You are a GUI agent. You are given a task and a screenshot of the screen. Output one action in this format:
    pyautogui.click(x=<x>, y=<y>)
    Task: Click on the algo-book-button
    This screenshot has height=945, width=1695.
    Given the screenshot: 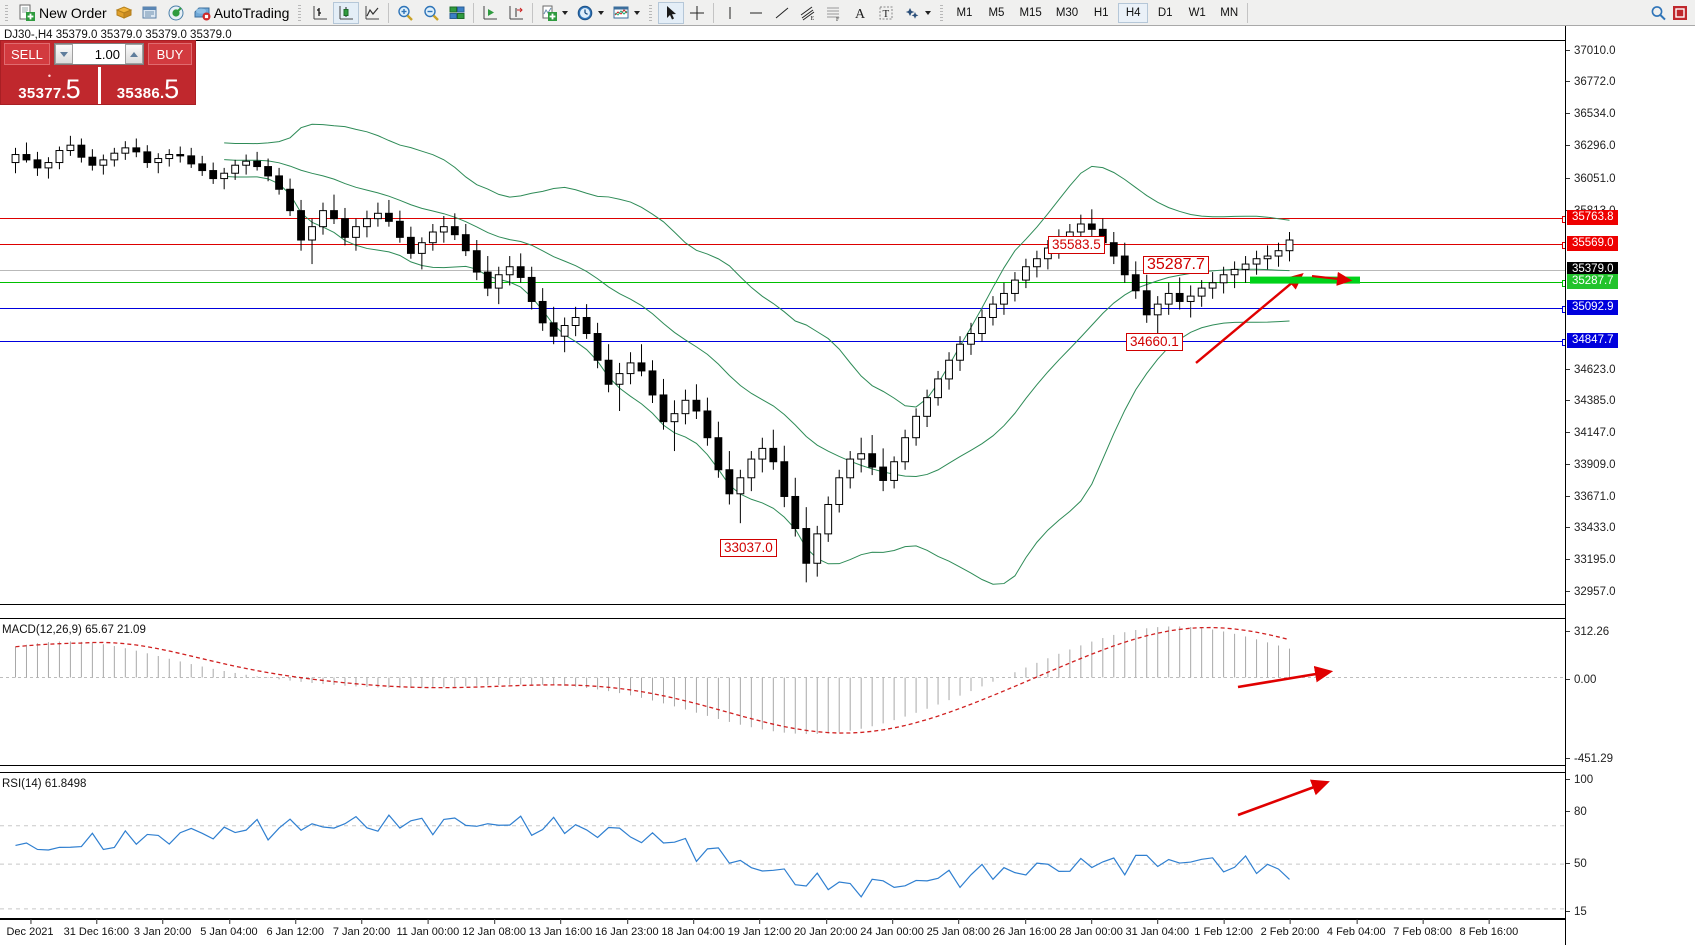 What is the action you would take?
    pyautogui.click(x=124, y=13)
    